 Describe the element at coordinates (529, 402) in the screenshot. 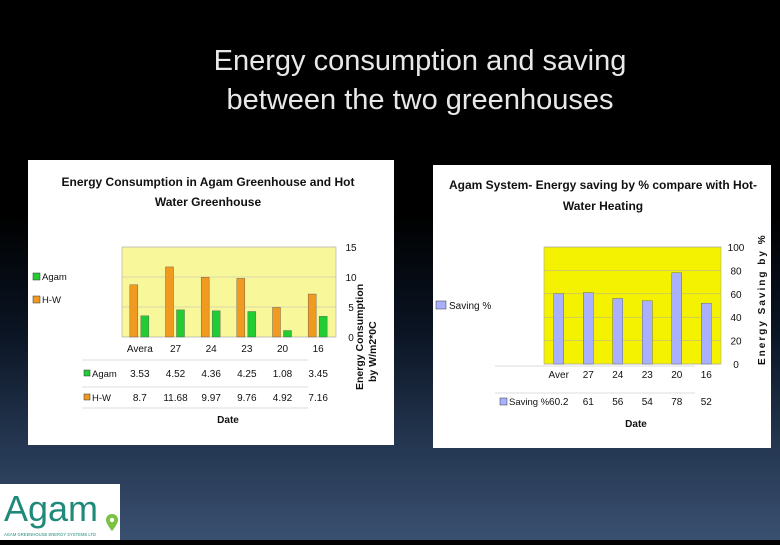

I see `chart2-table-saving-label: Saving %` at that location.